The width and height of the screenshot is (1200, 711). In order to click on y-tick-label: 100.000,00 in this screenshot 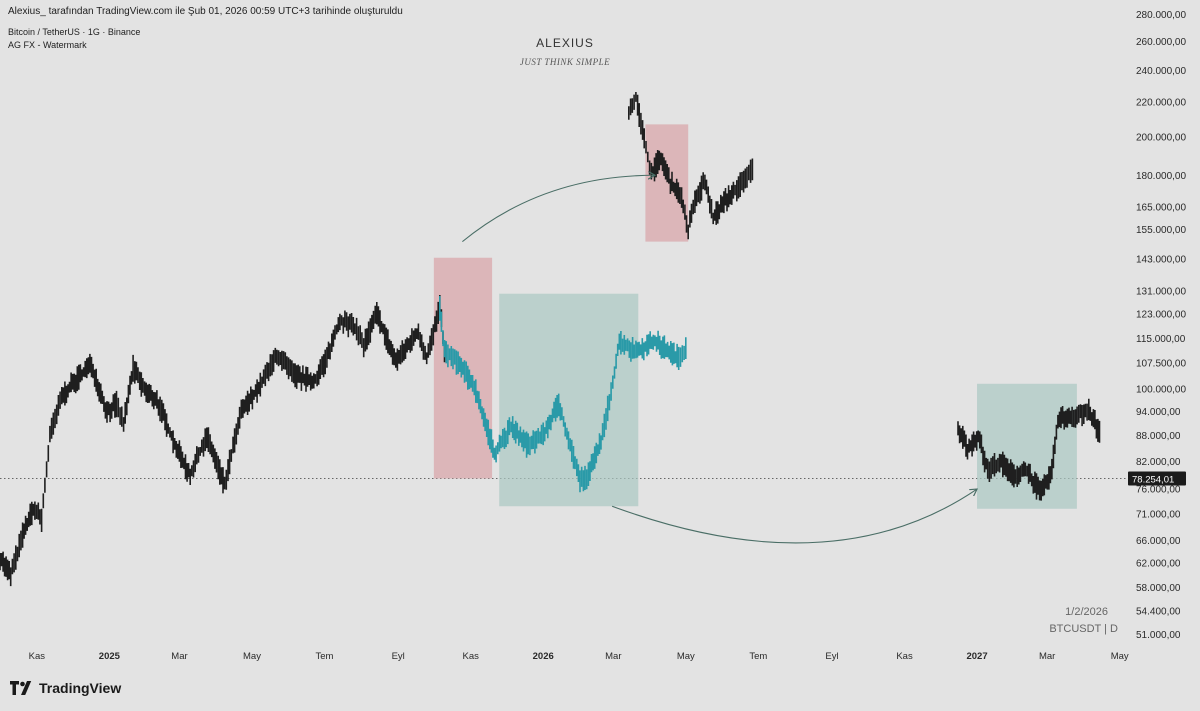, I will do `click(1161, 390)`.